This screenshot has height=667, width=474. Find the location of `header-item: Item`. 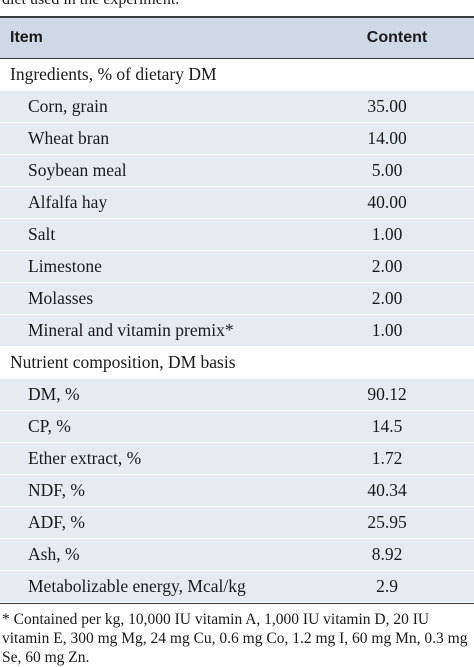

header-item: Item is located at coordinates (26, 37).